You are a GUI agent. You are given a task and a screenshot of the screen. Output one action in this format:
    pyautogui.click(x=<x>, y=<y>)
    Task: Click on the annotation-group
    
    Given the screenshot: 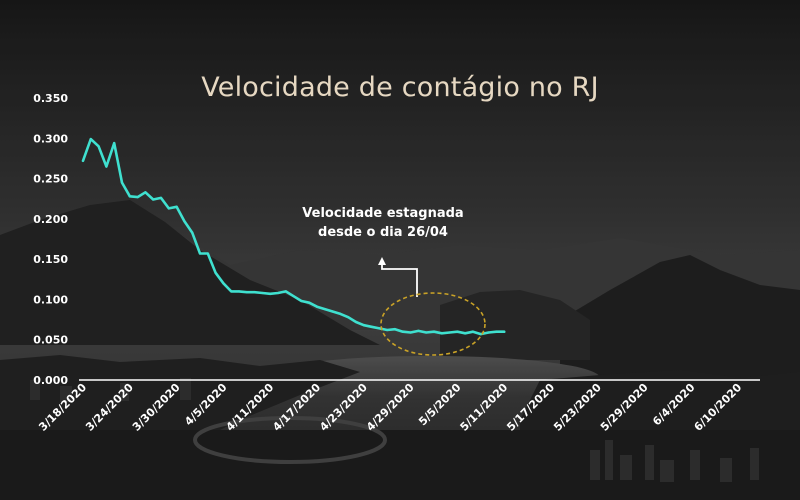 What is the action you would take?
    pyautogui.click(x=432, y=306)
    